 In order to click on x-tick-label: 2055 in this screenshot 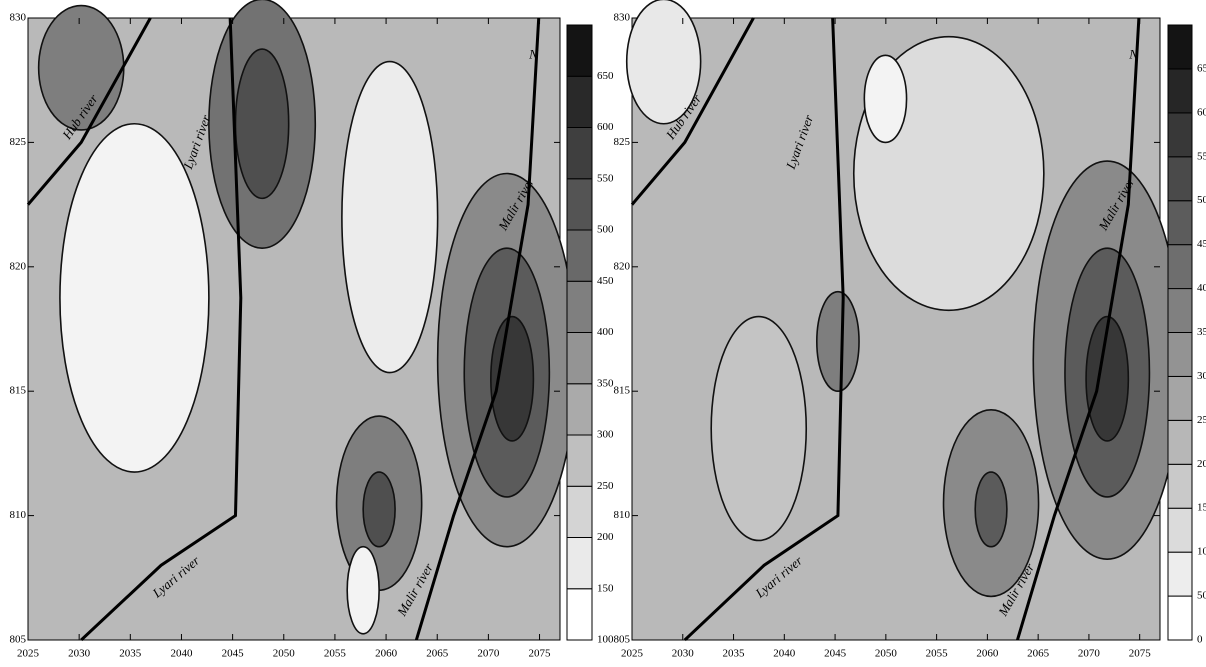, I will do `click(937, 654)`.